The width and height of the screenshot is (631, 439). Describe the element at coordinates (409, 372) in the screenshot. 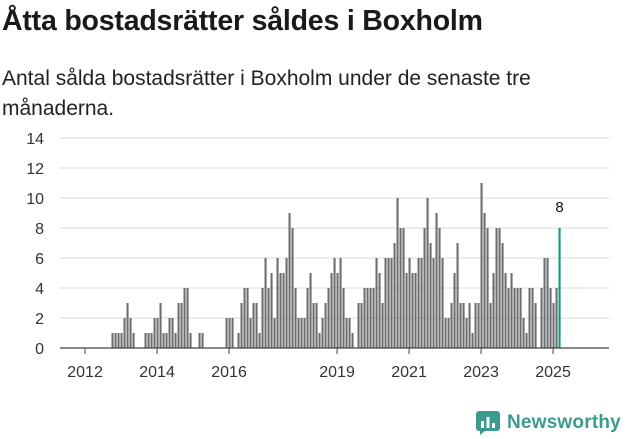

I see `x-tick-label: 2021` at that location.